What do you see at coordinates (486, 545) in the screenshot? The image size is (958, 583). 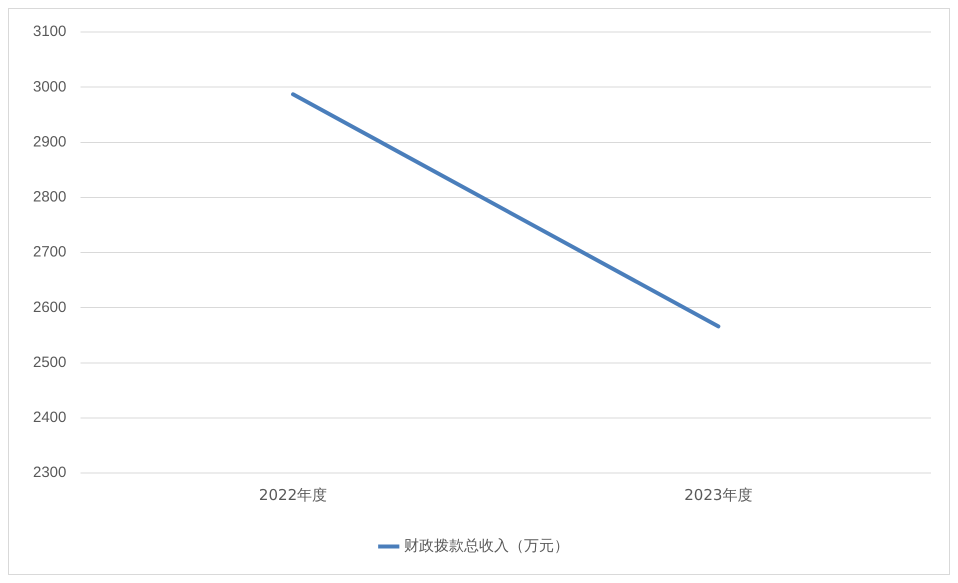 I see `legend-label: 财政拨款总收入（万元）` at bounding box center [486, 545].